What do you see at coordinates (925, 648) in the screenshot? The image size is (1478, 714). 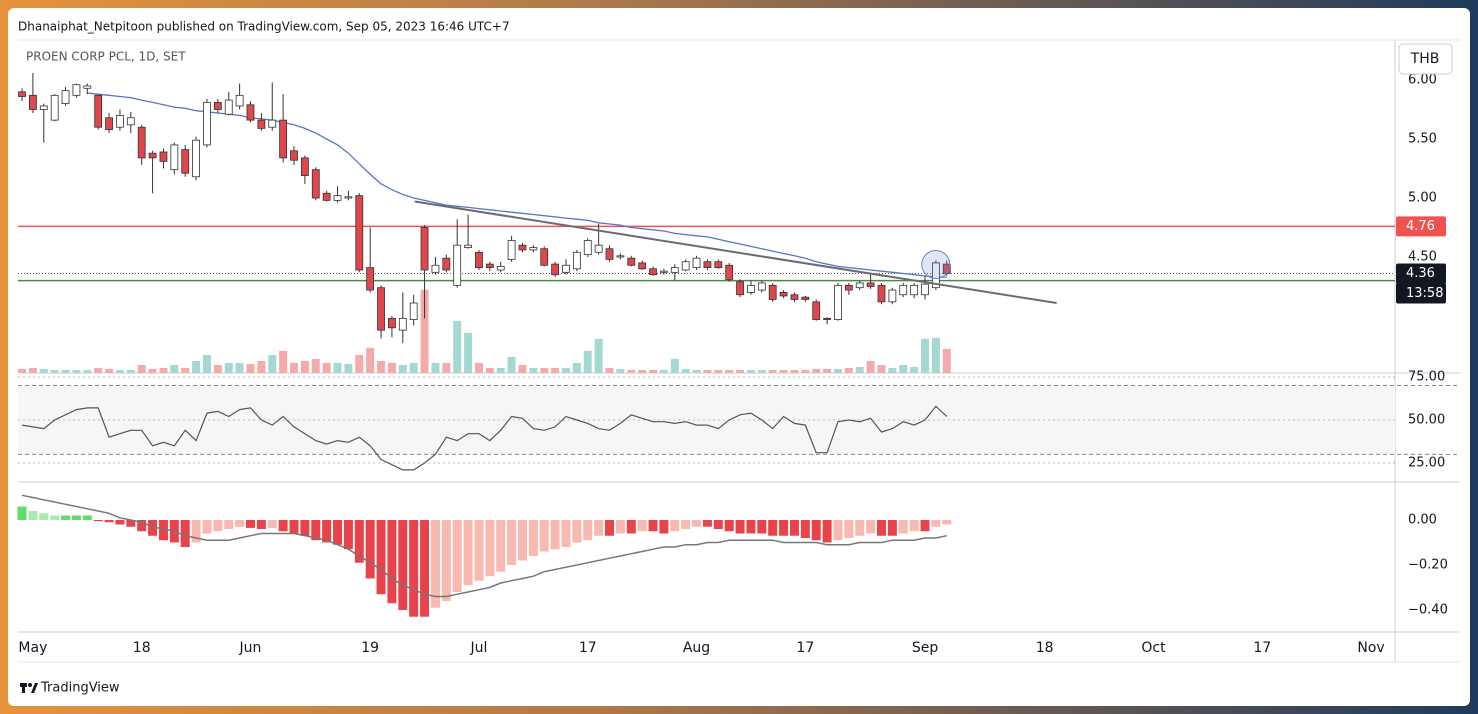 I see `x-tick-label: Sep` at bounding box center [925, 648].